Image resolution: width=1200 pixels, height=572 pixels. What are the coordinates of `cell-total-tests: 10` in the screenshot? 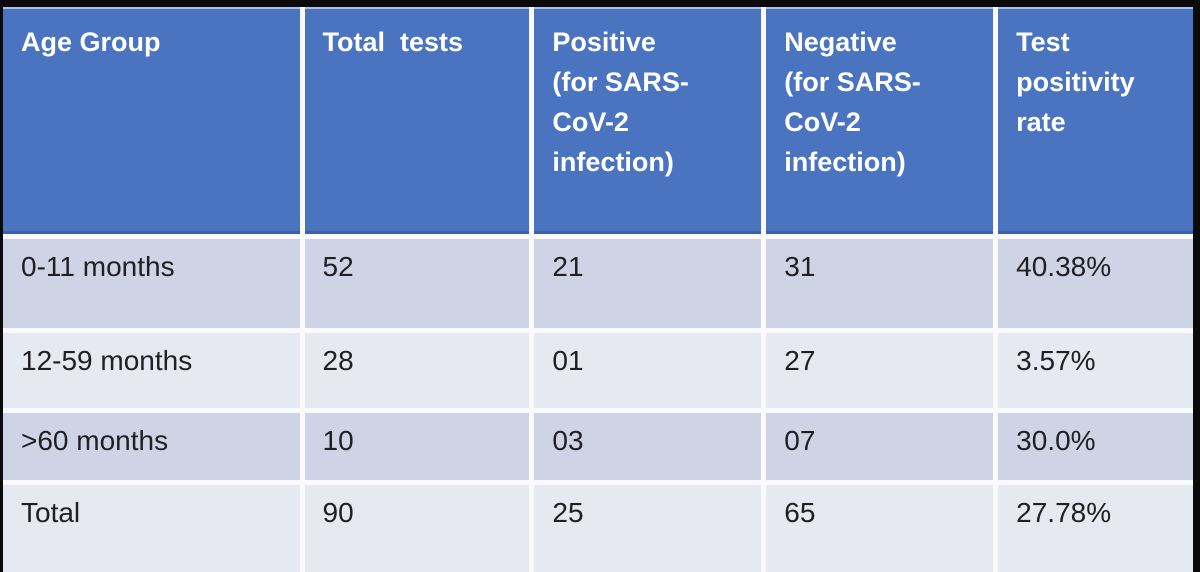 It's located at (417, 447).